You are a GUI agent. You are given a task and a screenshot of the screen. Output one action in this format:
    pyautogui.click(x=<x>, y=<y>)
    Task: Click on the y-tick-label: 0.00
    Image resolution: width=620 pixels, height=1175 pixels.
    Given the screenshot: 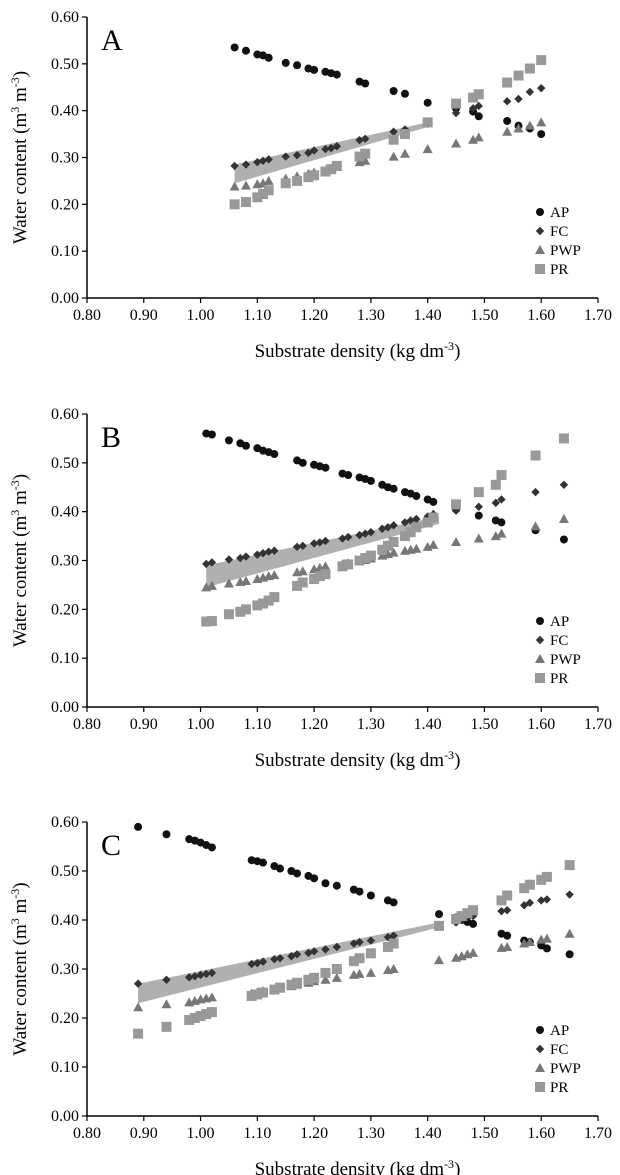 What is the action you would take?
    pyautogui.click(x=65, y=298)
    